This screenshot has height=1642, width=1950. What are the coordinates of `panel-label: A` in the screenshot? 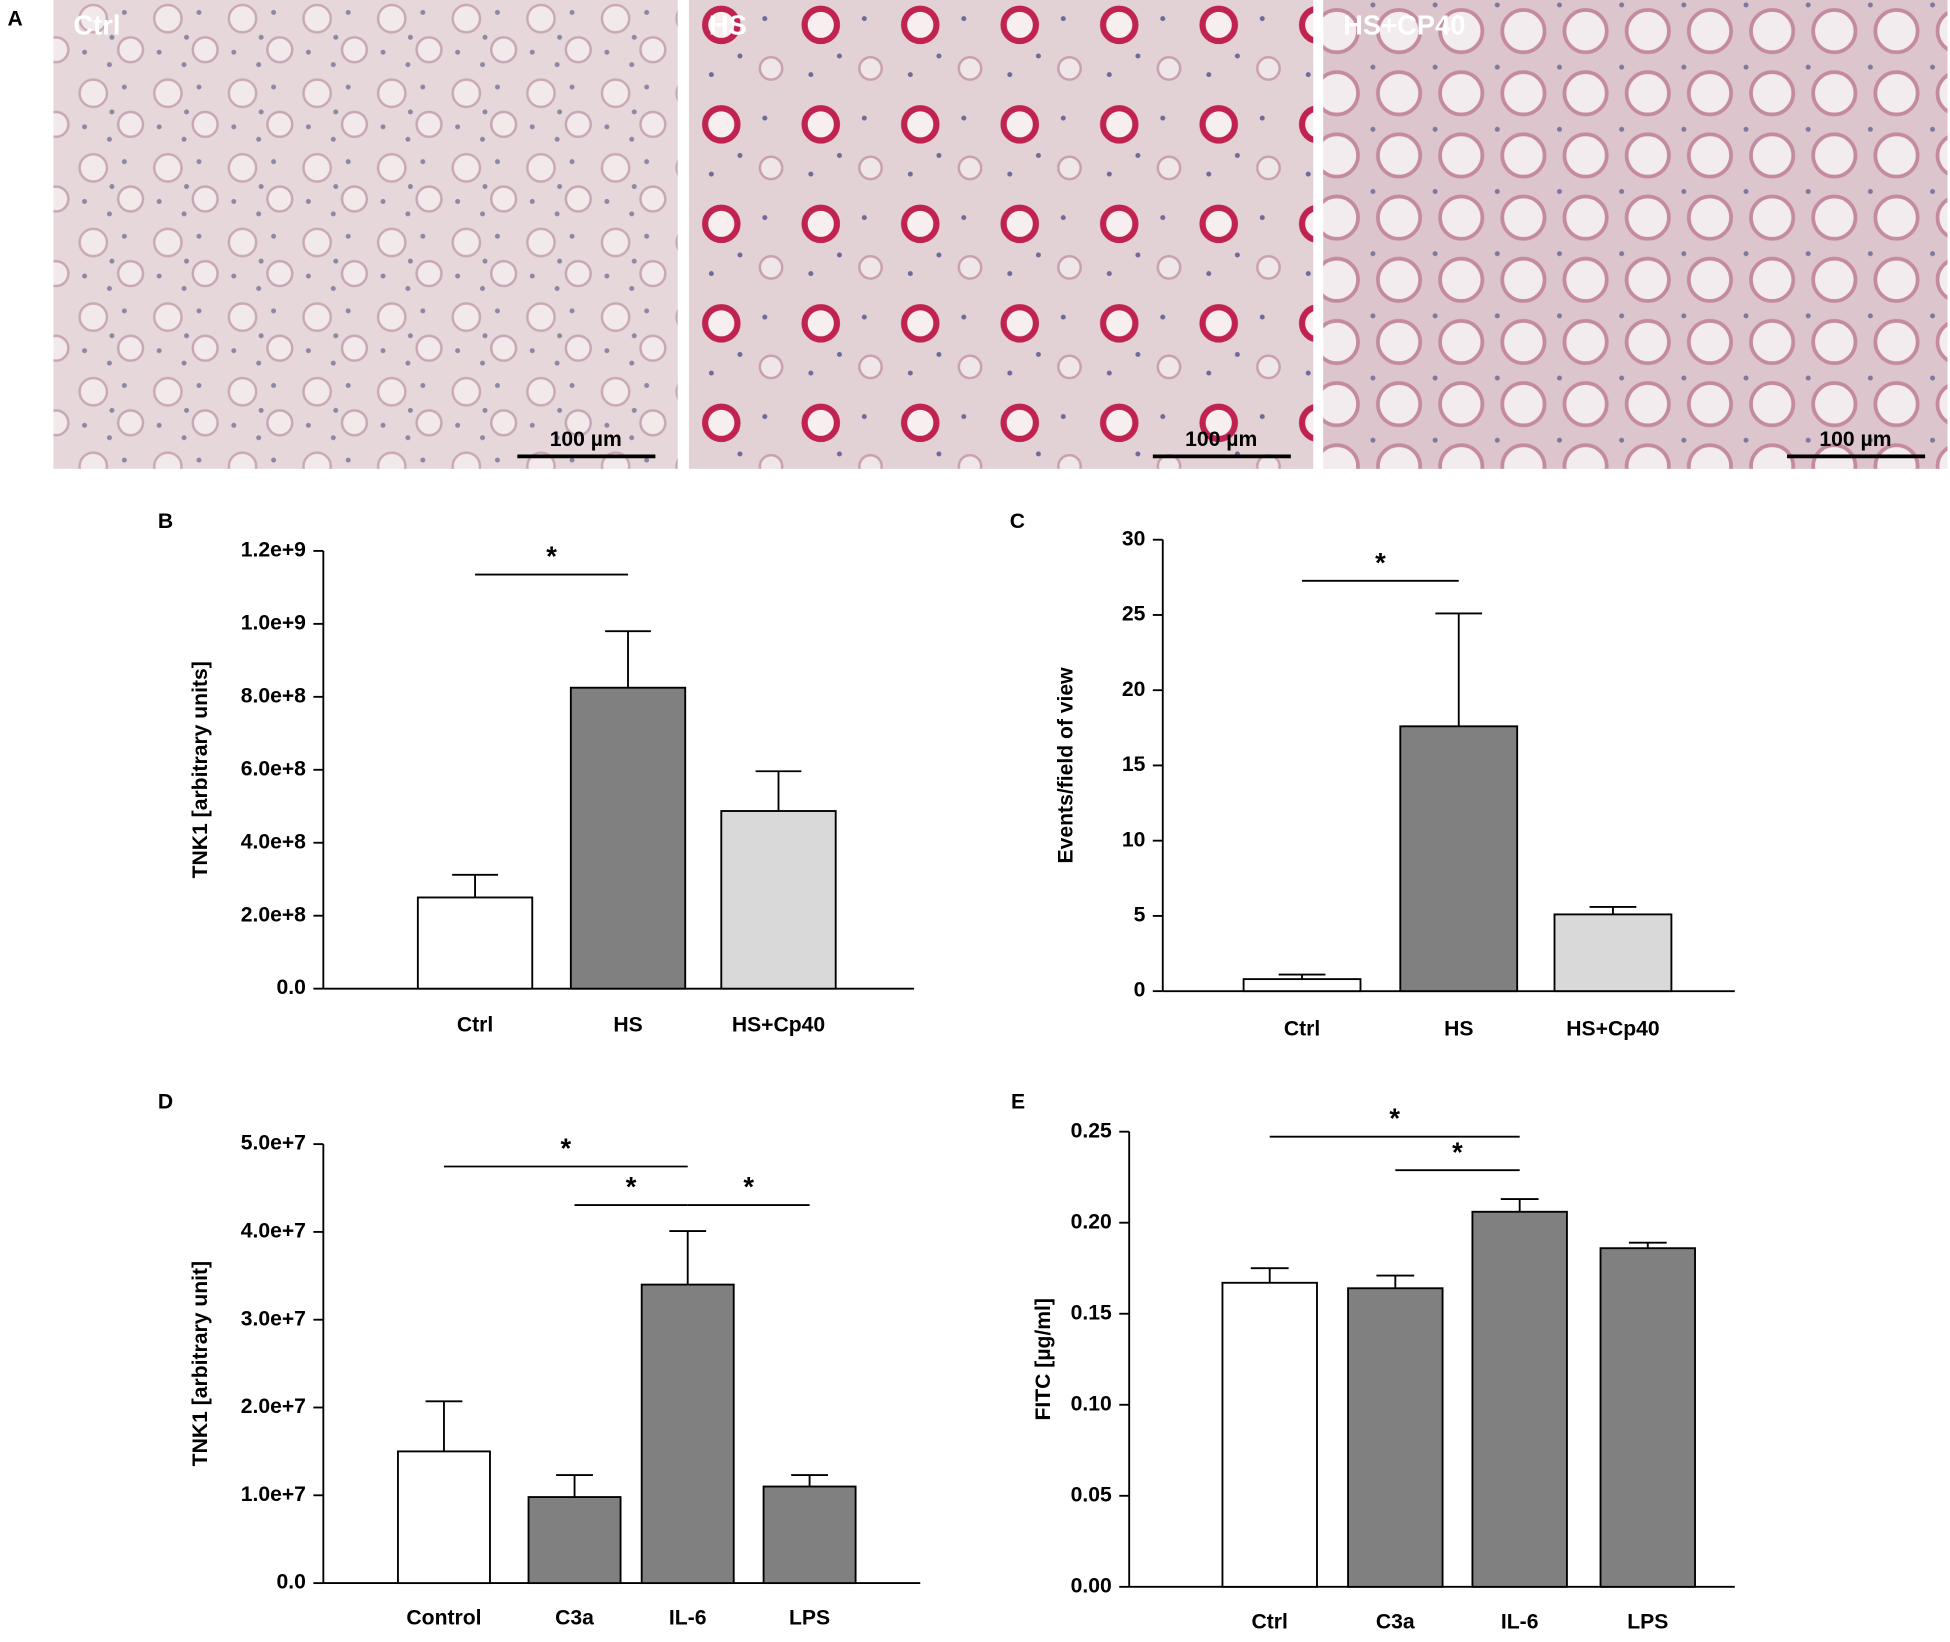 It's located at (14, 18).